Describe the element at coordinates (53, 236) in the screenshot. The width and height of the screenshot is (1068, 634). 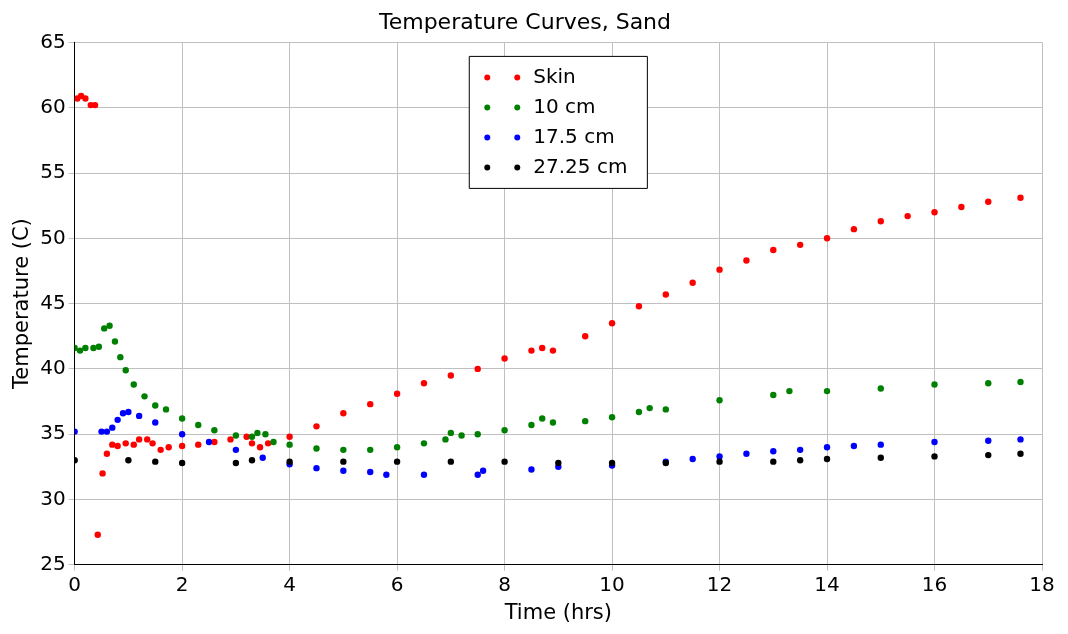
I see `y-tick-label: 50` at that location.